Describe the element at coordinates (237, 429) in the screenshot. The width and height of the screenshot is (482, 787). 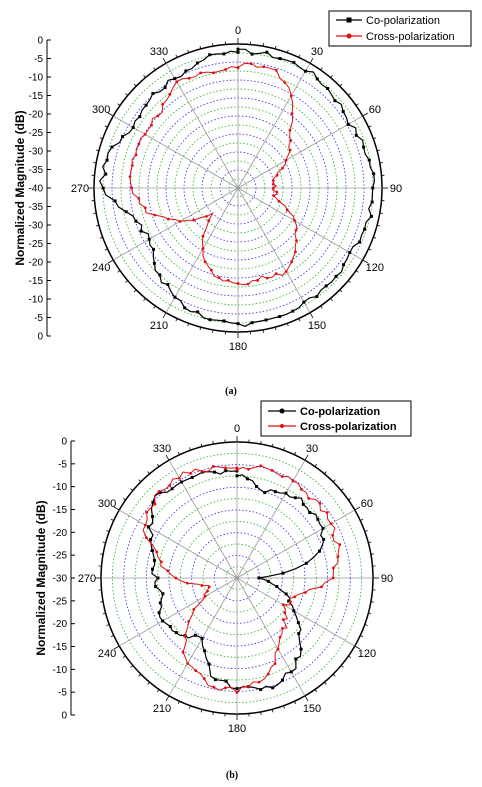
I see `angle-tick-label-b: 0` at that location.